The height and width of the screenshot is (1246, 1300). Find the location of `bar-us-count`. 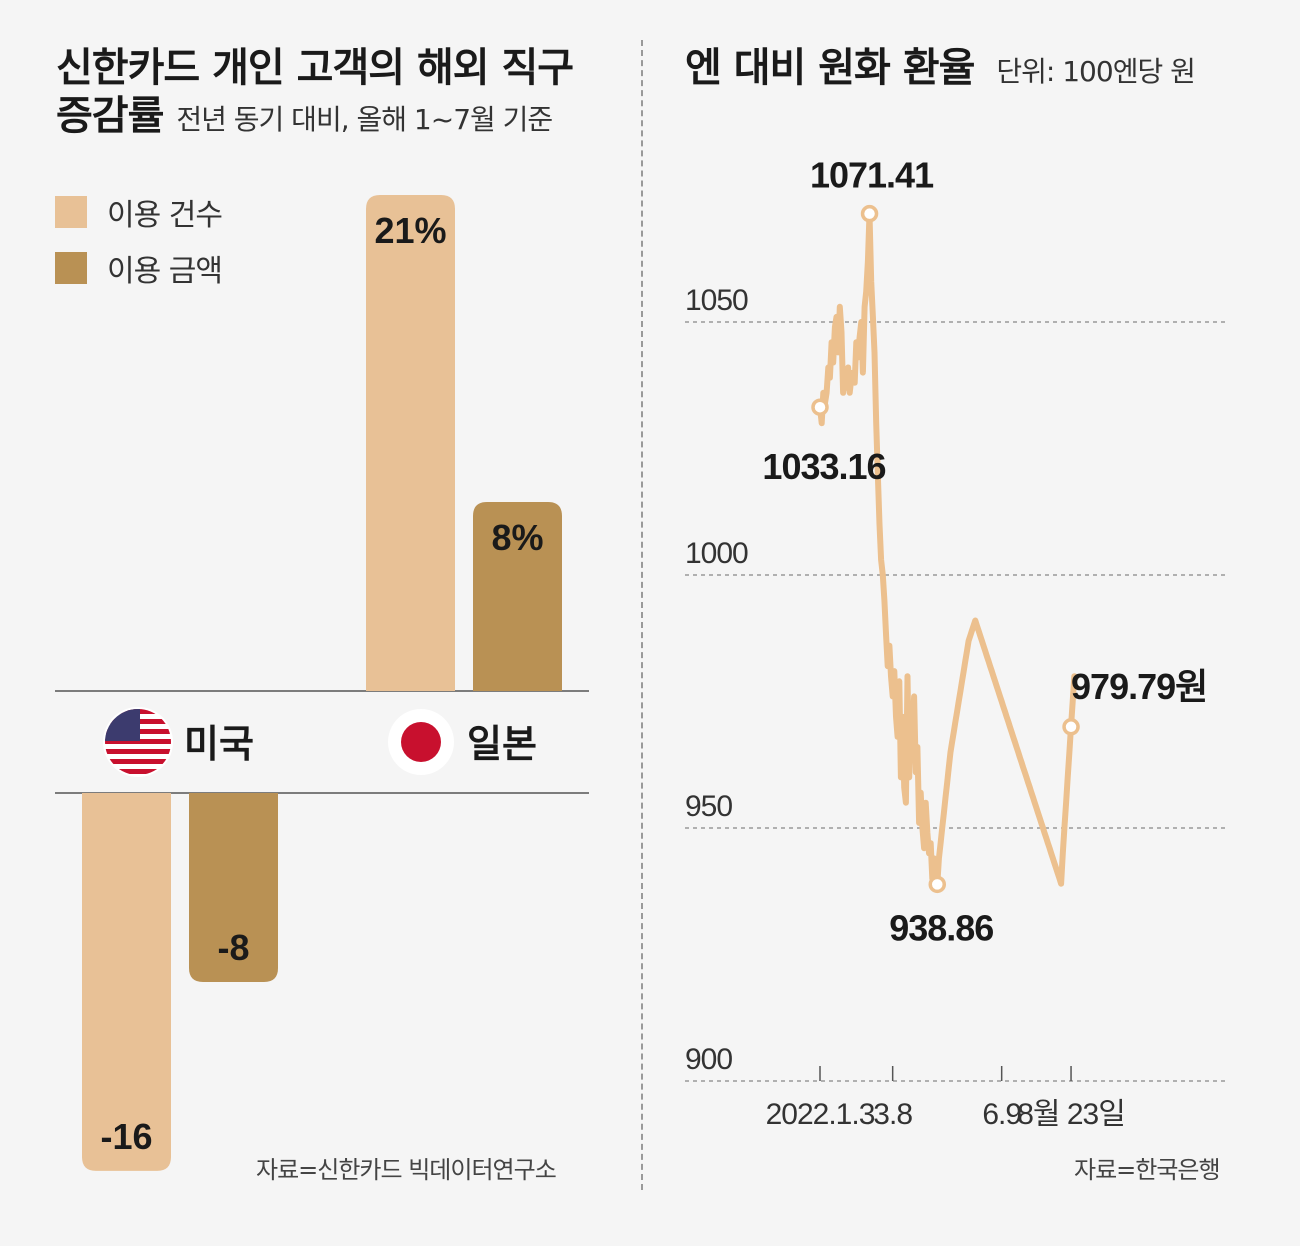

bar-us-count is located at coordinates (126, 982).